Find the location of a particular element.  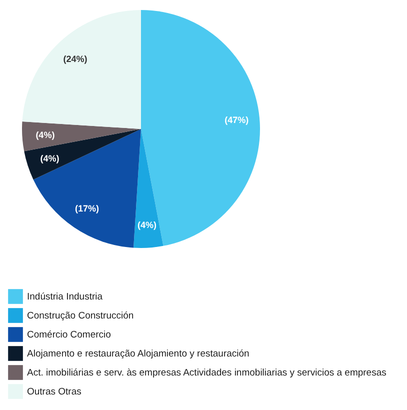

data-label: (47%) is located at coordinates (236, 119).